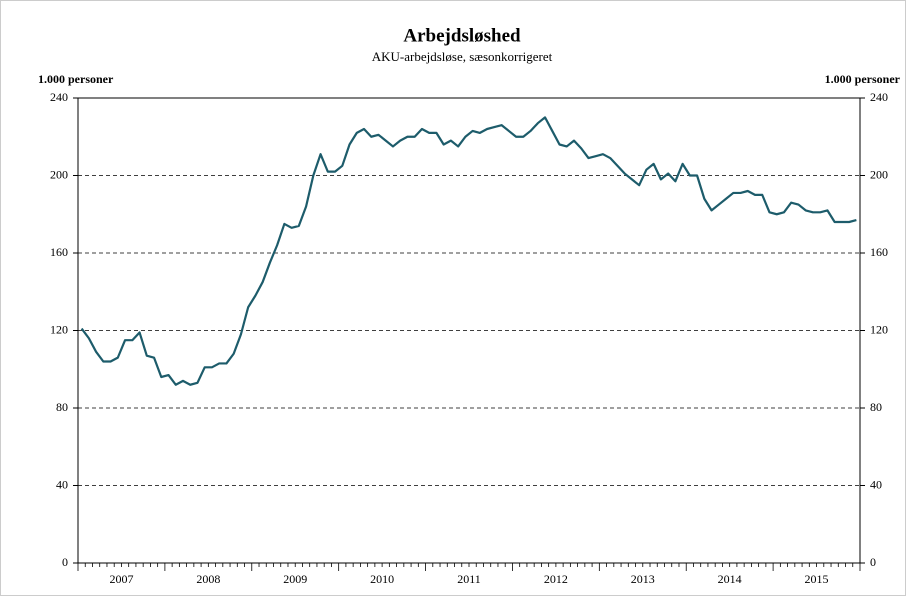 The height and width of the screenshot is (596, 906). What do you see at coordinates (59, 97) in the screenshot?
I see `y-tick-label: 240` at bounding box center [59, 97].